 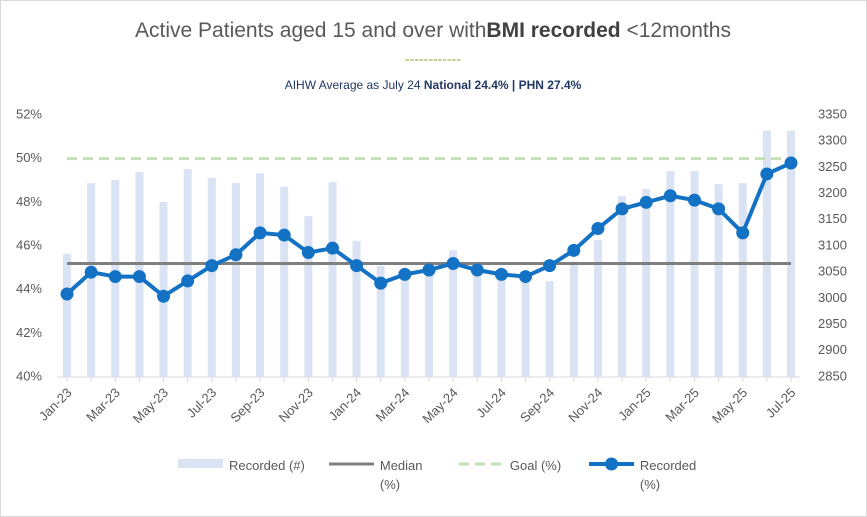 I want to click on x-tick-label: Jan-25, so click(x=634, y=404).